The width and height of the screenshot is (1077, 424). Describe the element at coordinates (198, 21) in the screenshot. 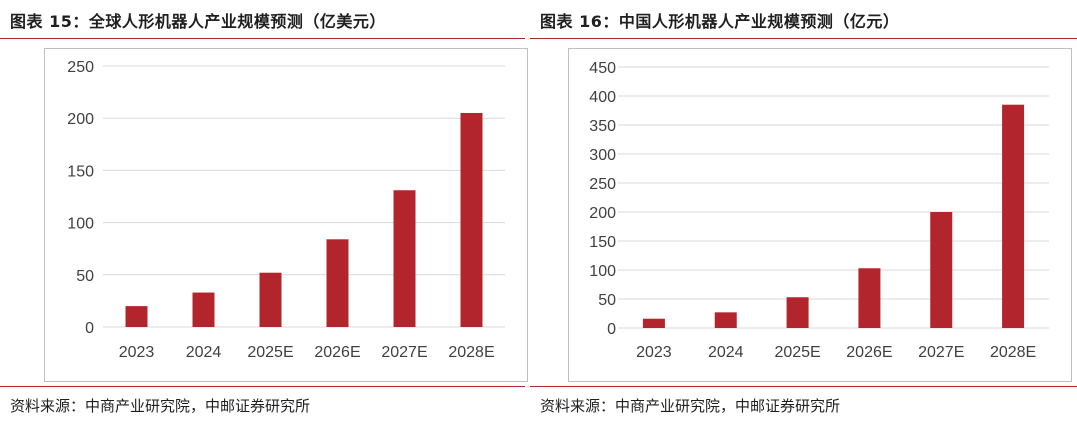

I see `chart-title: 图表 15：全球人形机器人产业规模预测（亿美元）` at that location.